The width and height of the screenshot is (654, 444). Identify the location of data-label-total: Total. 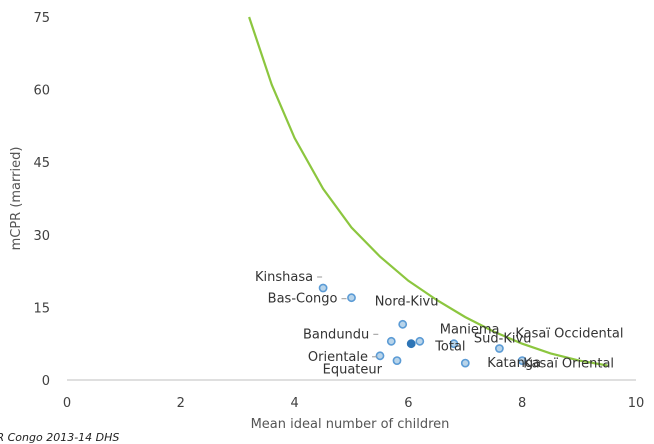
(449, 347).